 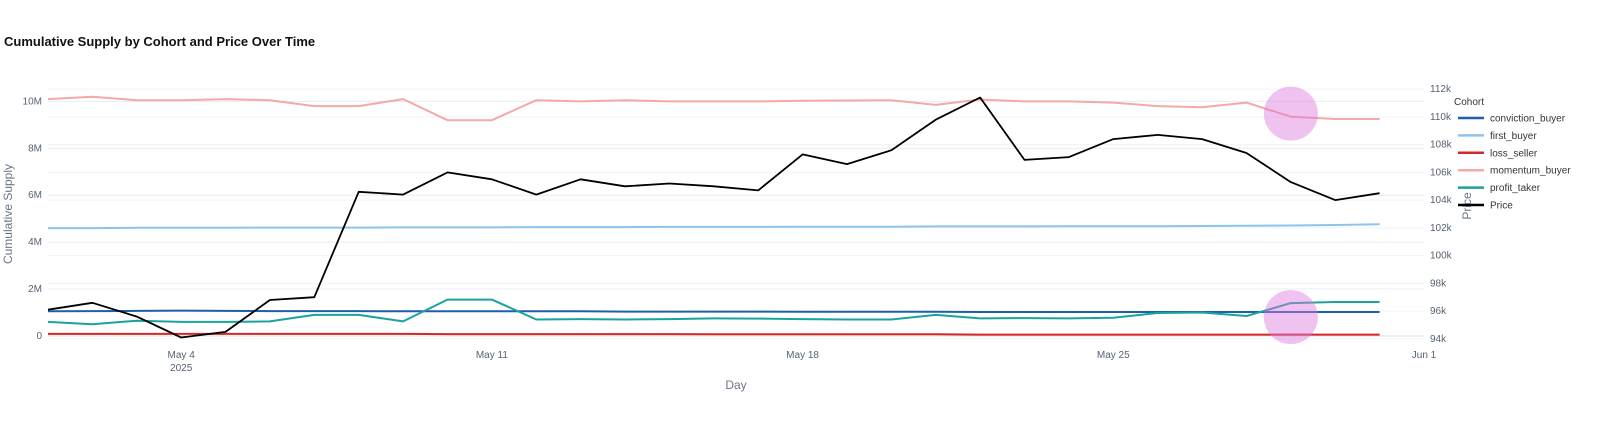 I want to click on series-line-first-buyer, so click(x=714, y=226).